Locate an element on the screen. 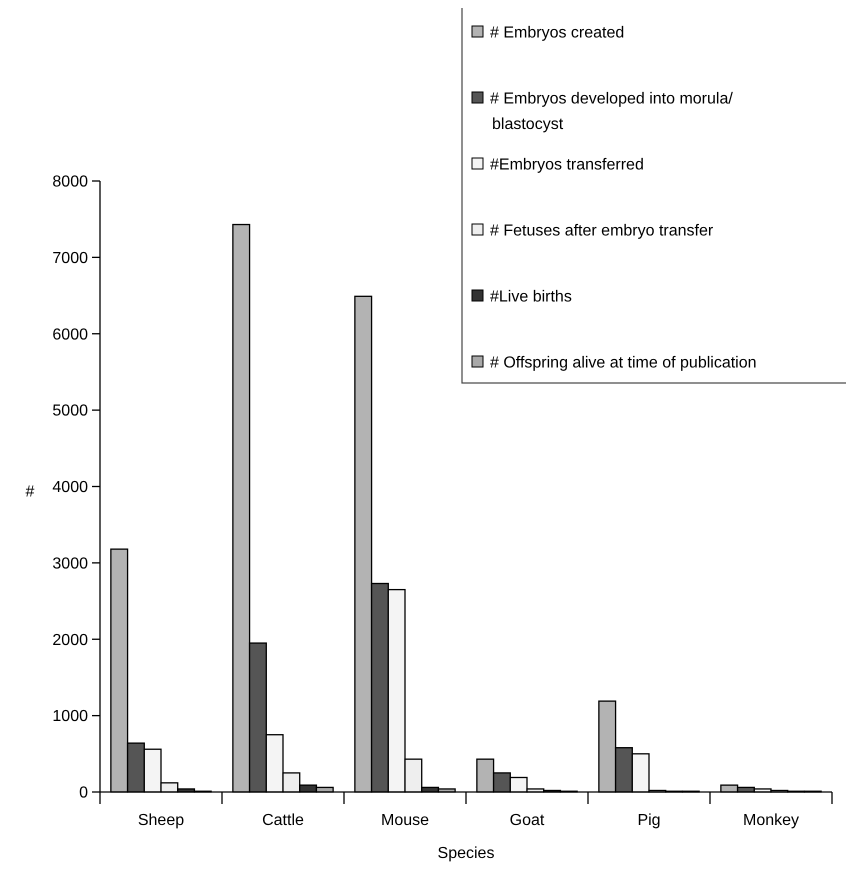 This screenshot has width=854, height=877. x-axis-title: Species is located at coordinates (466, 853).